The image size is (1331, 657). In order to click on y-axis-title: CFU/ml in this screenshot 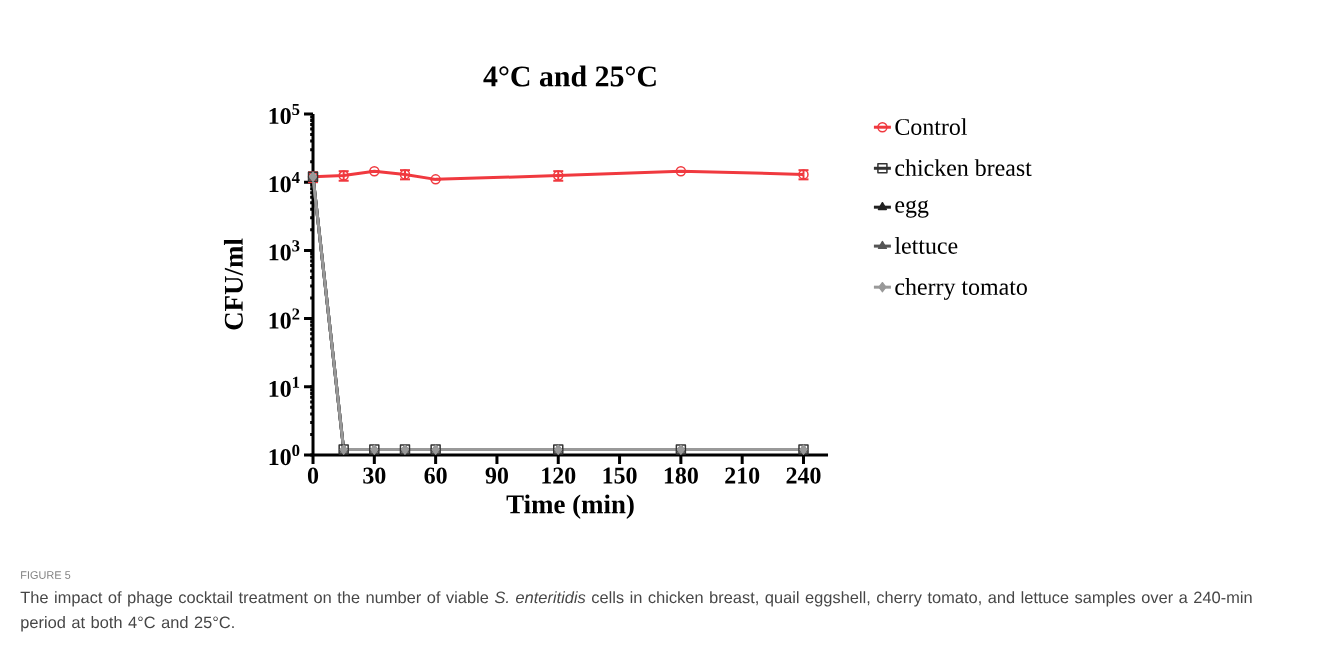, I will do `click(233, 284)`.